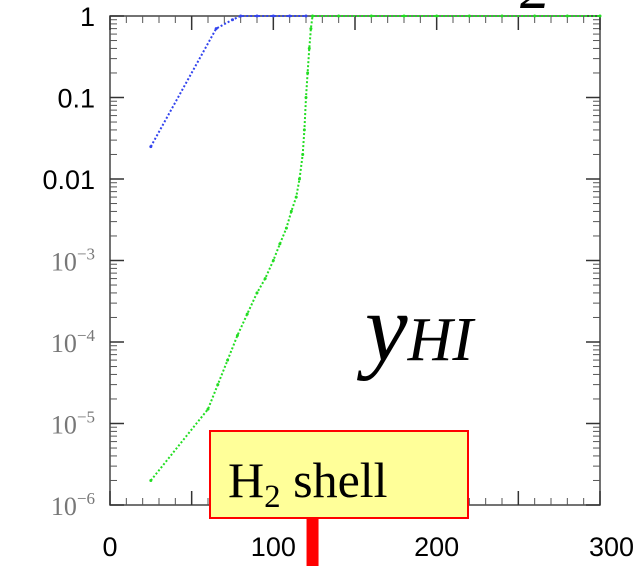  Describe the element at coordinates (273, 547) in the screenshot. I see `x-tick-label: 100` at that location.